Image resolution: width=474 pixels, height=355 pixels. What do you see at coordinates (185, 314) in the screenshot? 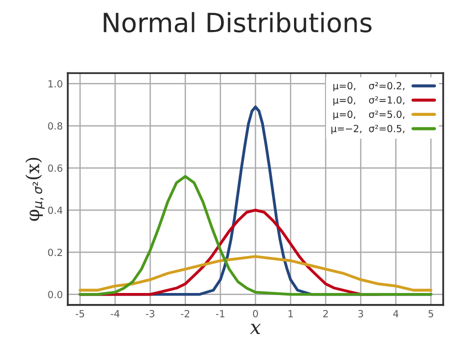
I see `x-tick-label: -2` at bounding box center [185, 314].